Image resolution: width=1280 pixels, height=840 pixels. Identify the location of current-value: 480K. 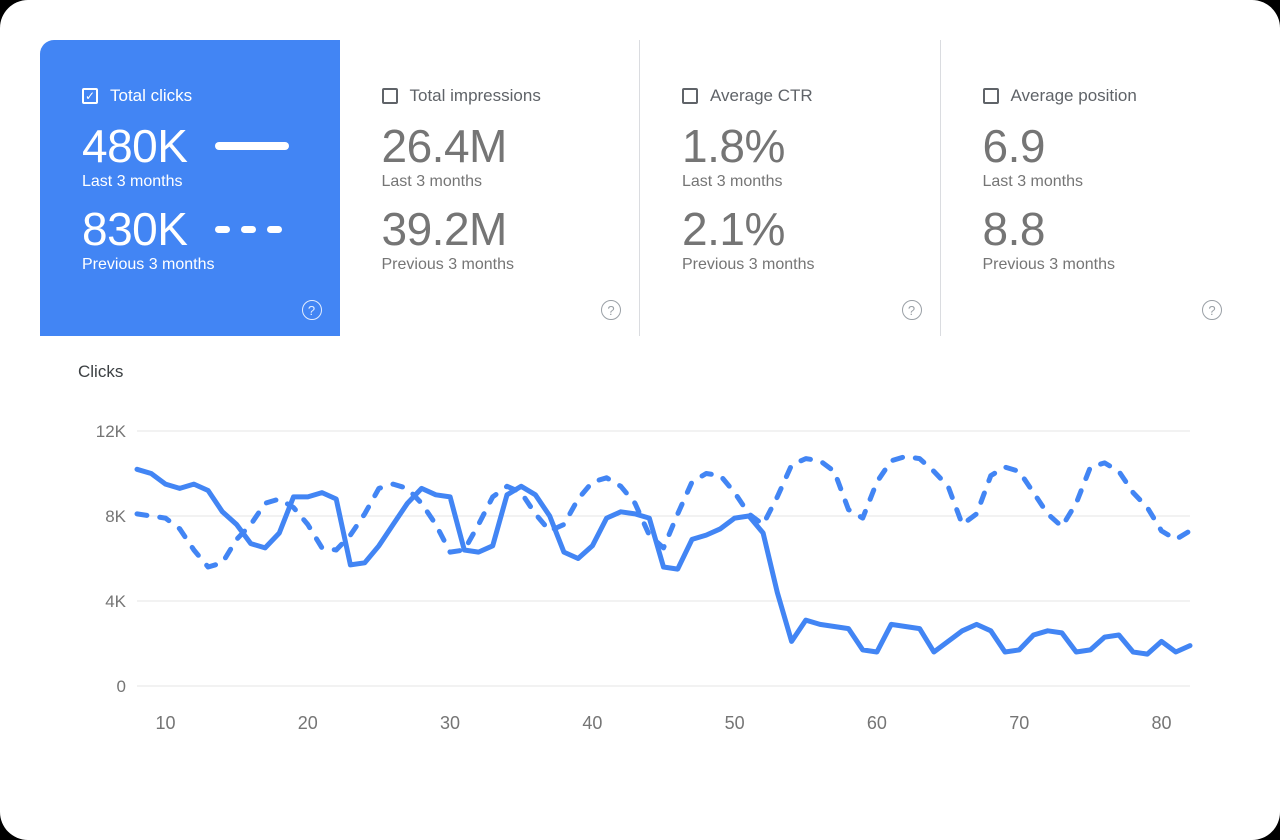
(135, 146).